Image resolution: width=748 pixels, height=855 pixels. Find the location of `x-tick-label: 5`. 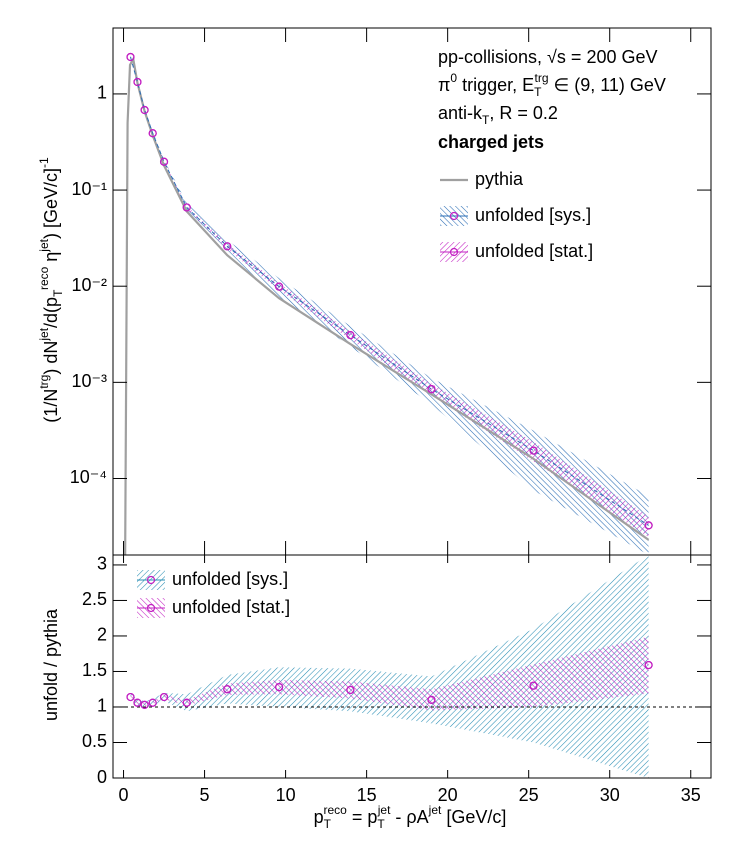

x-tick-label: 5 is located at coordinates (205, 795).